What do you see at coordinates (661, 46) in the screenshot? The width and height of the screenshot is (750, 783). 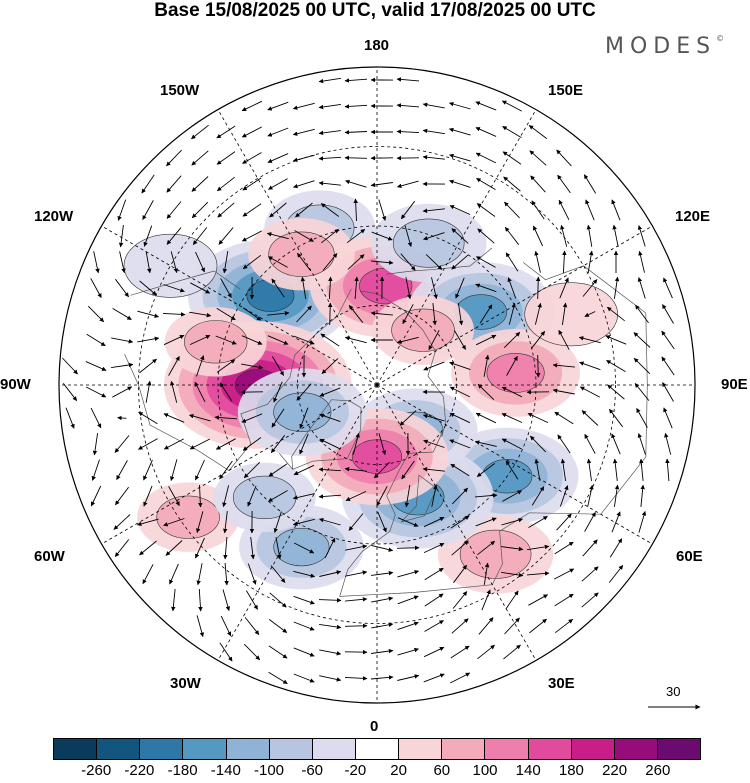 I see `brand-text: MODES` at bounding box center [661, 46].